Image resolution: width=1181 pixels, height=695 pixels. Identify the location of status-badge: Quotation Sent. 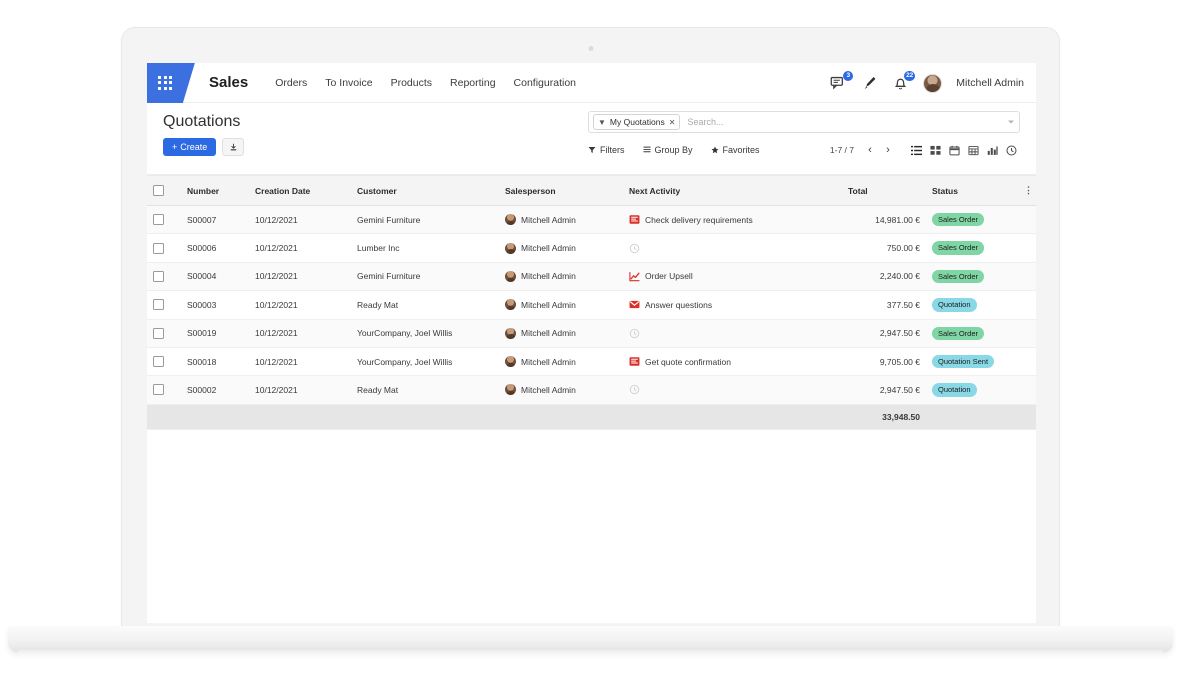
(963, 361).